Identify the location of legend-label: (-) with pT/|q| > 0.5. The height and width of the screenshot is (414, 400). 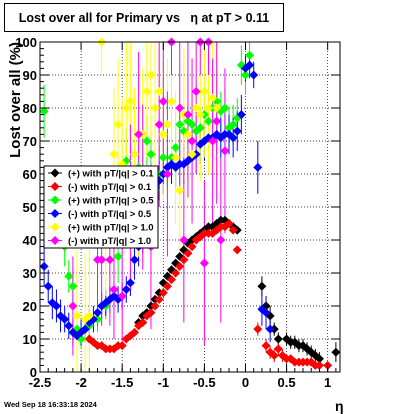
(110, 214).